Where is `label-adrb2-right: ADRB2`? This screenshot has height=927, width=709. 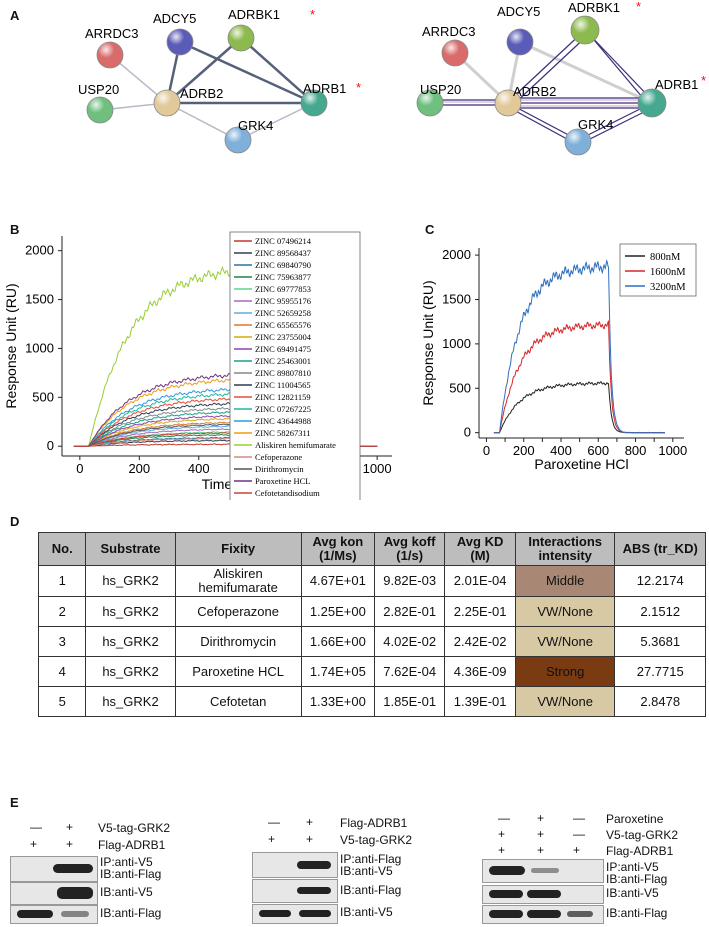
label-adrb2-right: ADRB2 is located at coordinates (534, 91).